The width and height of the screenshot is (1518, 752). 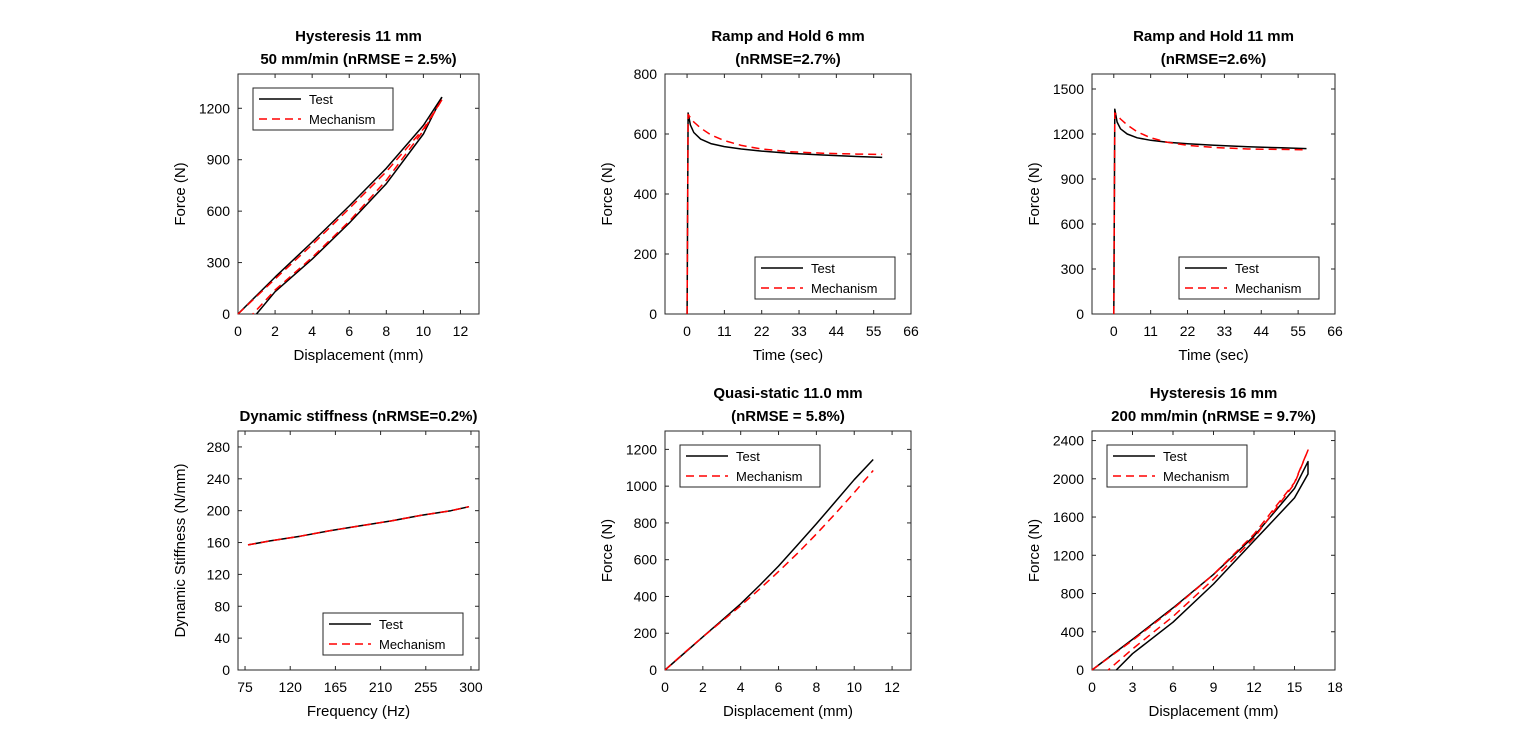 I want to click on y-tick-label: 300, so click(x=1073, y=269).